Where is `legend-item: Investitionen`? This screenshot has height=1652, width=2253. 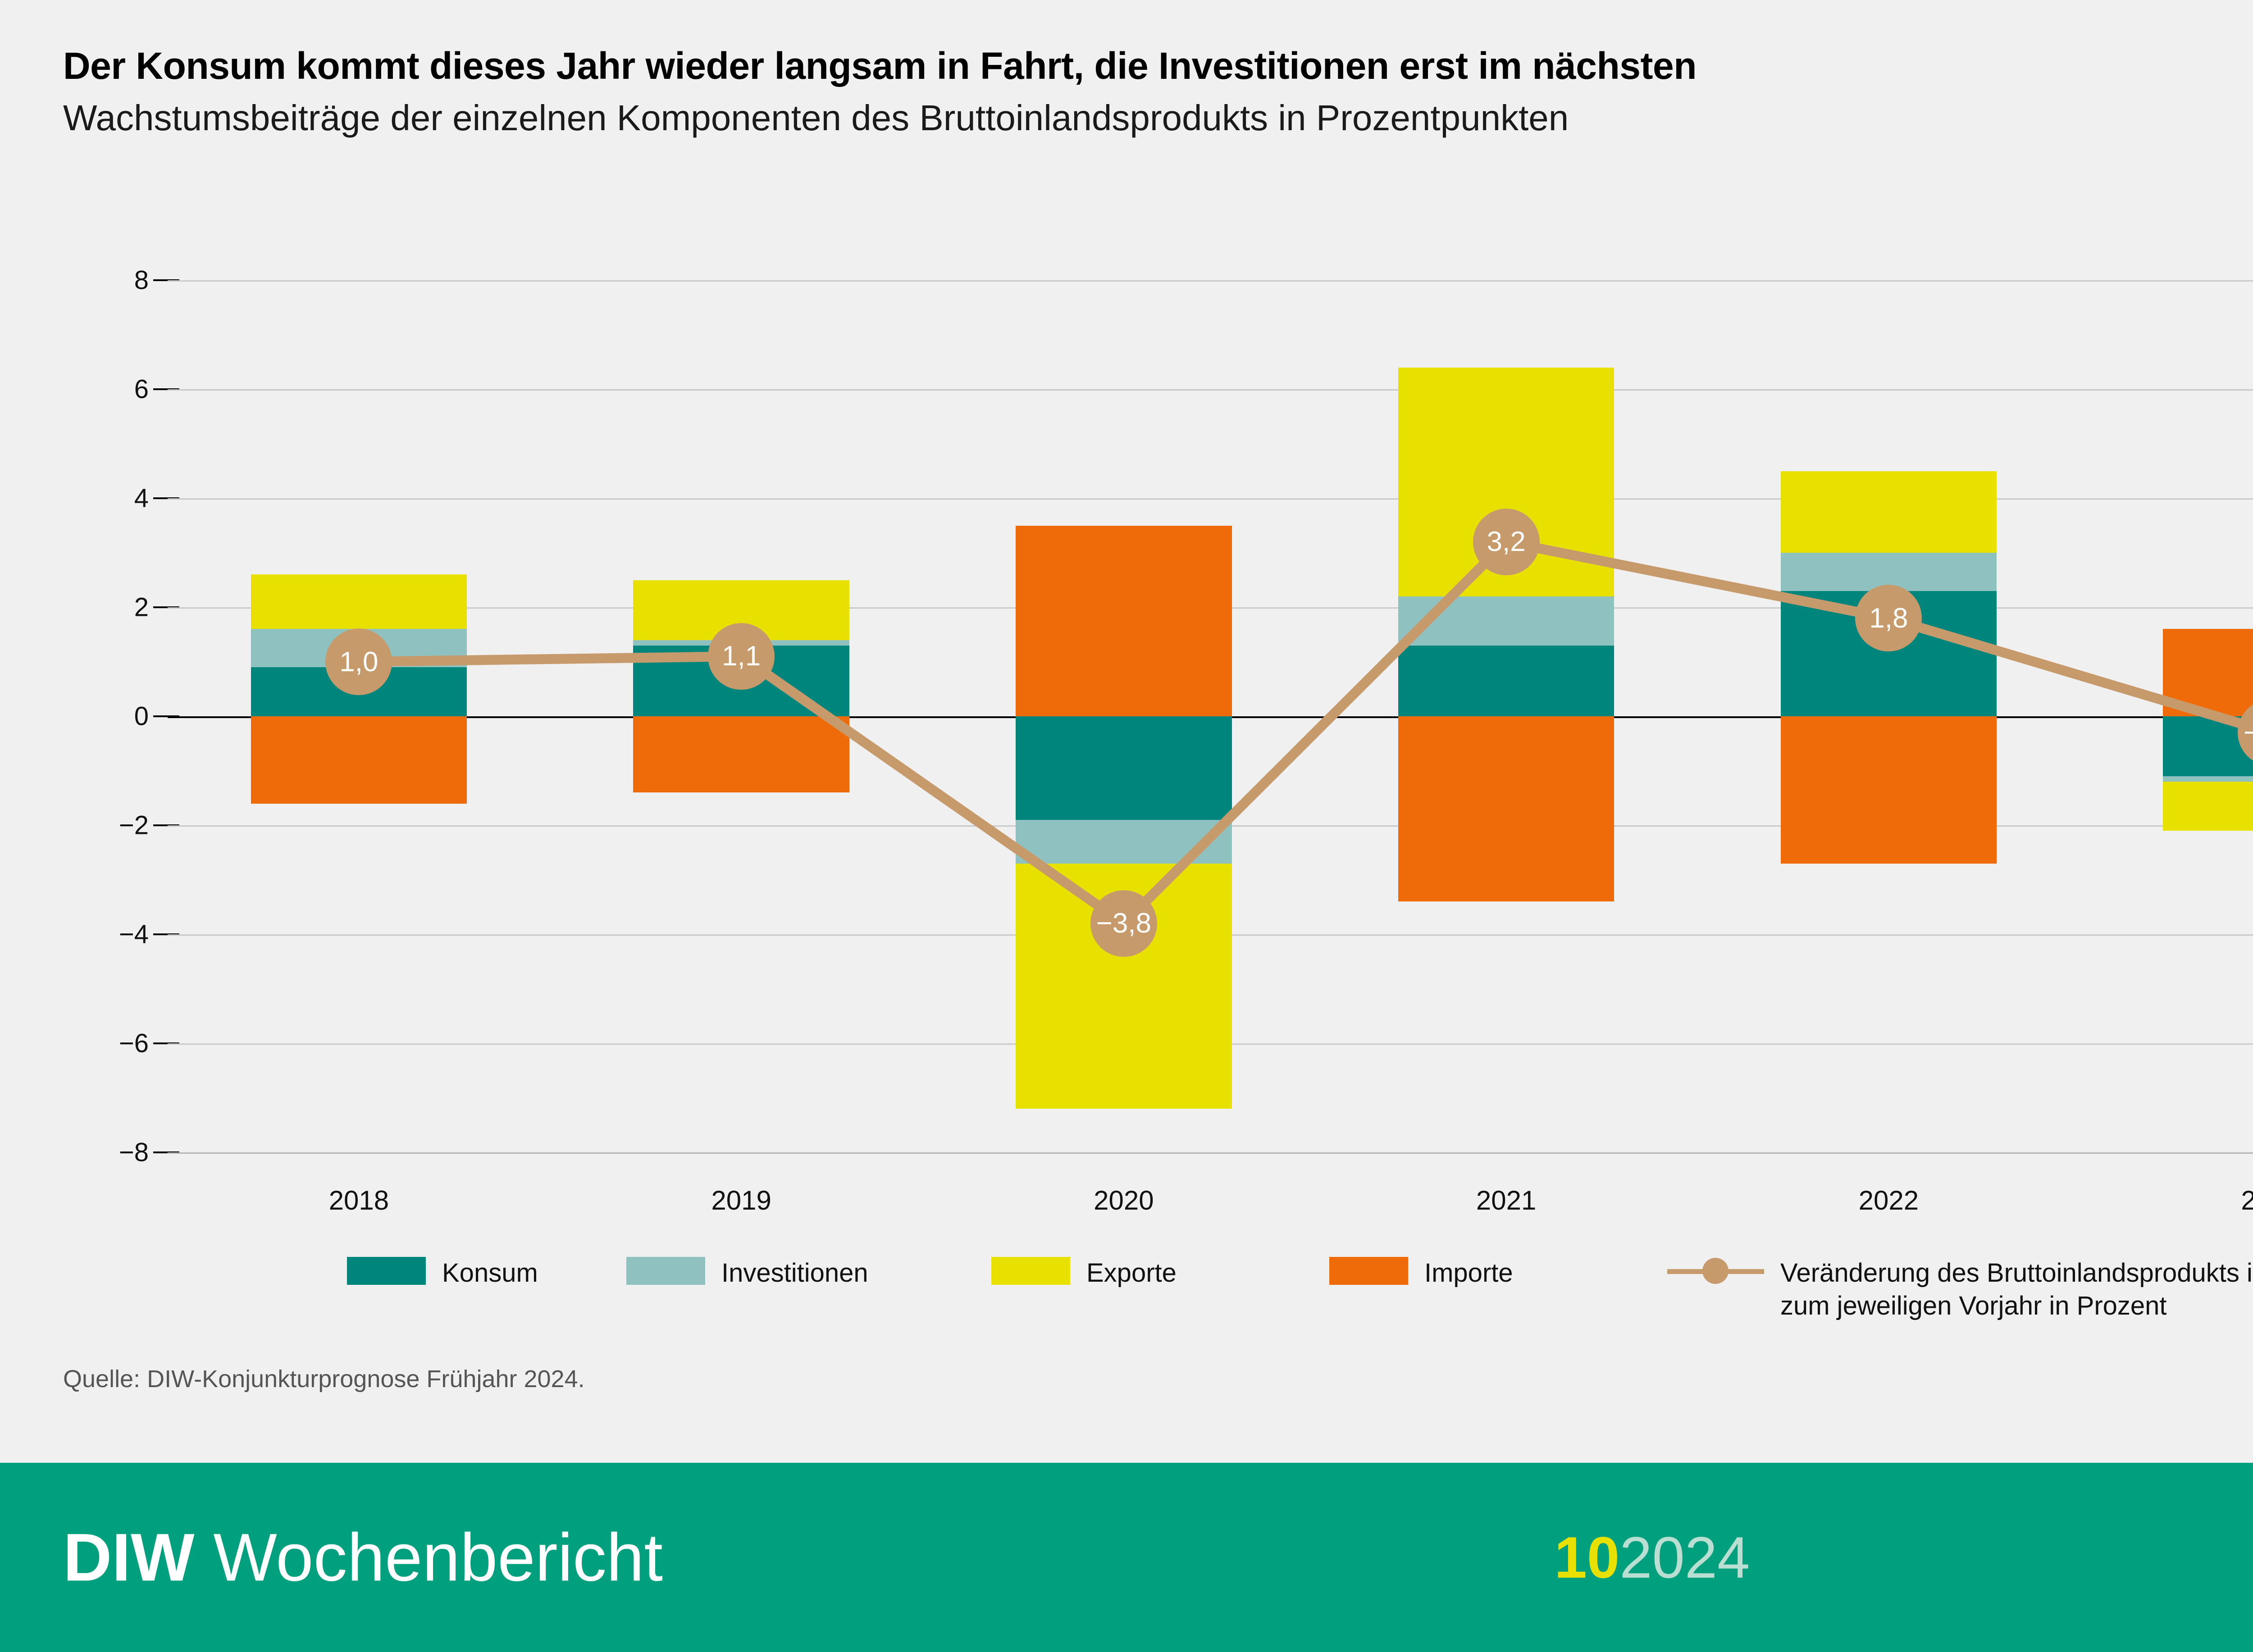 legend-item: Investitionen is located at coordinates (747, 1274).